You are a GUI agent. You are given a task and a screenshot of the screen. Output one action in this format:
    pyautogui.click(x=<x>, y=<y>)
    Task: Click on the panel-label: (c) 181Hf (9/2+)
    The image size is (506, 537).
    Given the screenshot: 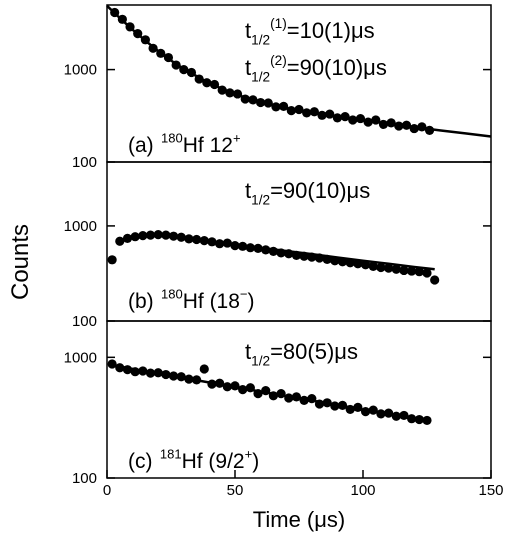 What is the action you would take?
    pyautogui.click(x=193, y=460)
    